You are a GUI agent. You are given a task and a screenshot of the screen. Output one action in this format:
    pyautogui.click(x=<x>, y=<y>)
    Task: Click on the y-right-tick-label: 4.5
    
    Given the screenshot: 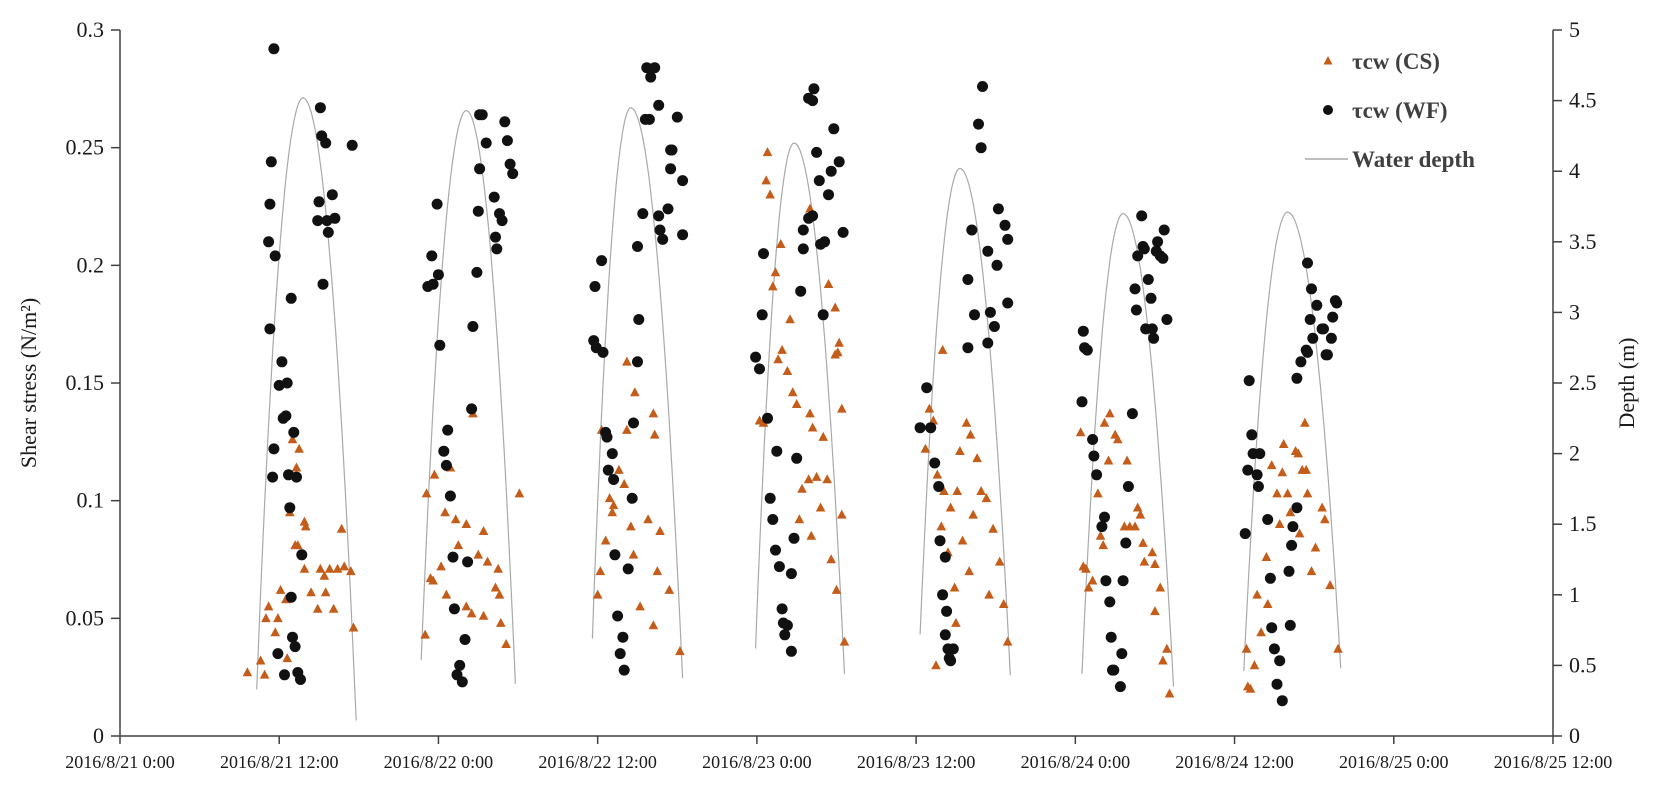 What is the action you would take?
    pyautogui.click(x=1583, y=100)
    